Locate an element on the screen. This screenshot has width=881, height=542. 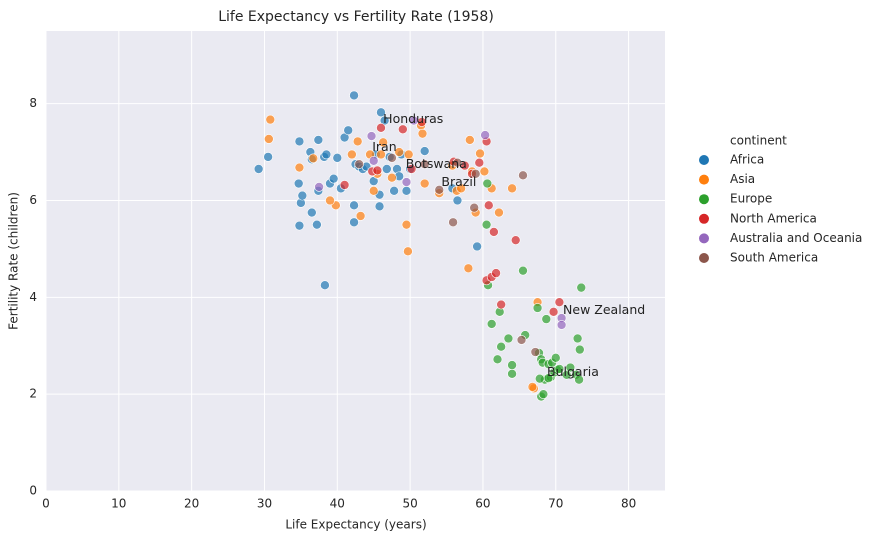
annotation: Bulgaria is located at coordinates (573, 371).